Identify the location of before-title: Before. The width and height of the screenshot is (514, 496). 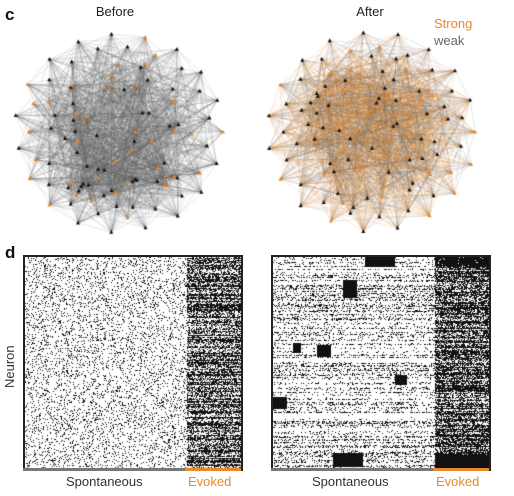
(115, 11).